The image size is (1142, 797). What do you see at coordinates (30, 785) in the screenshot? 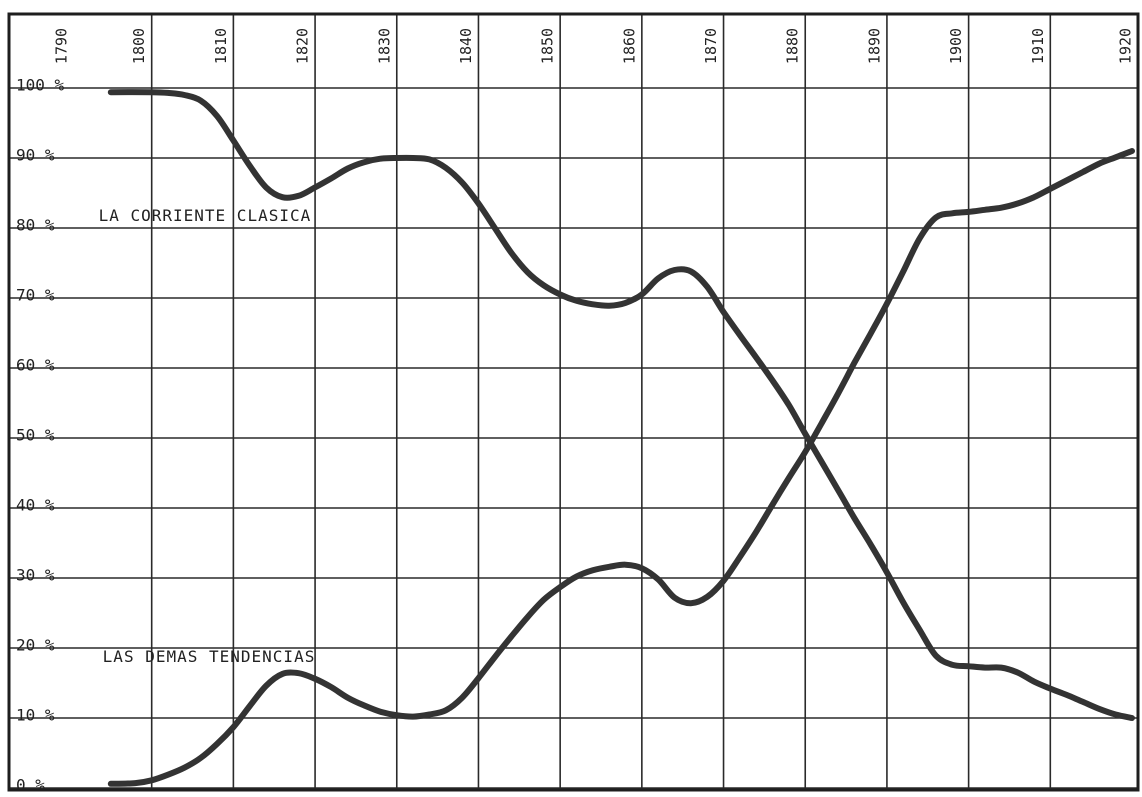
I see `y-tick-label: 0 %` at bounding box center [30, 785].